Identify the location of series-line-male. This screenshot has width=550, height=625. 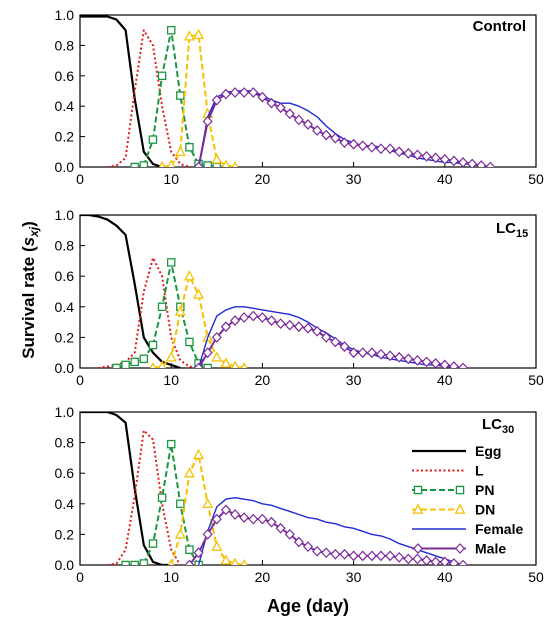
(344, 129).